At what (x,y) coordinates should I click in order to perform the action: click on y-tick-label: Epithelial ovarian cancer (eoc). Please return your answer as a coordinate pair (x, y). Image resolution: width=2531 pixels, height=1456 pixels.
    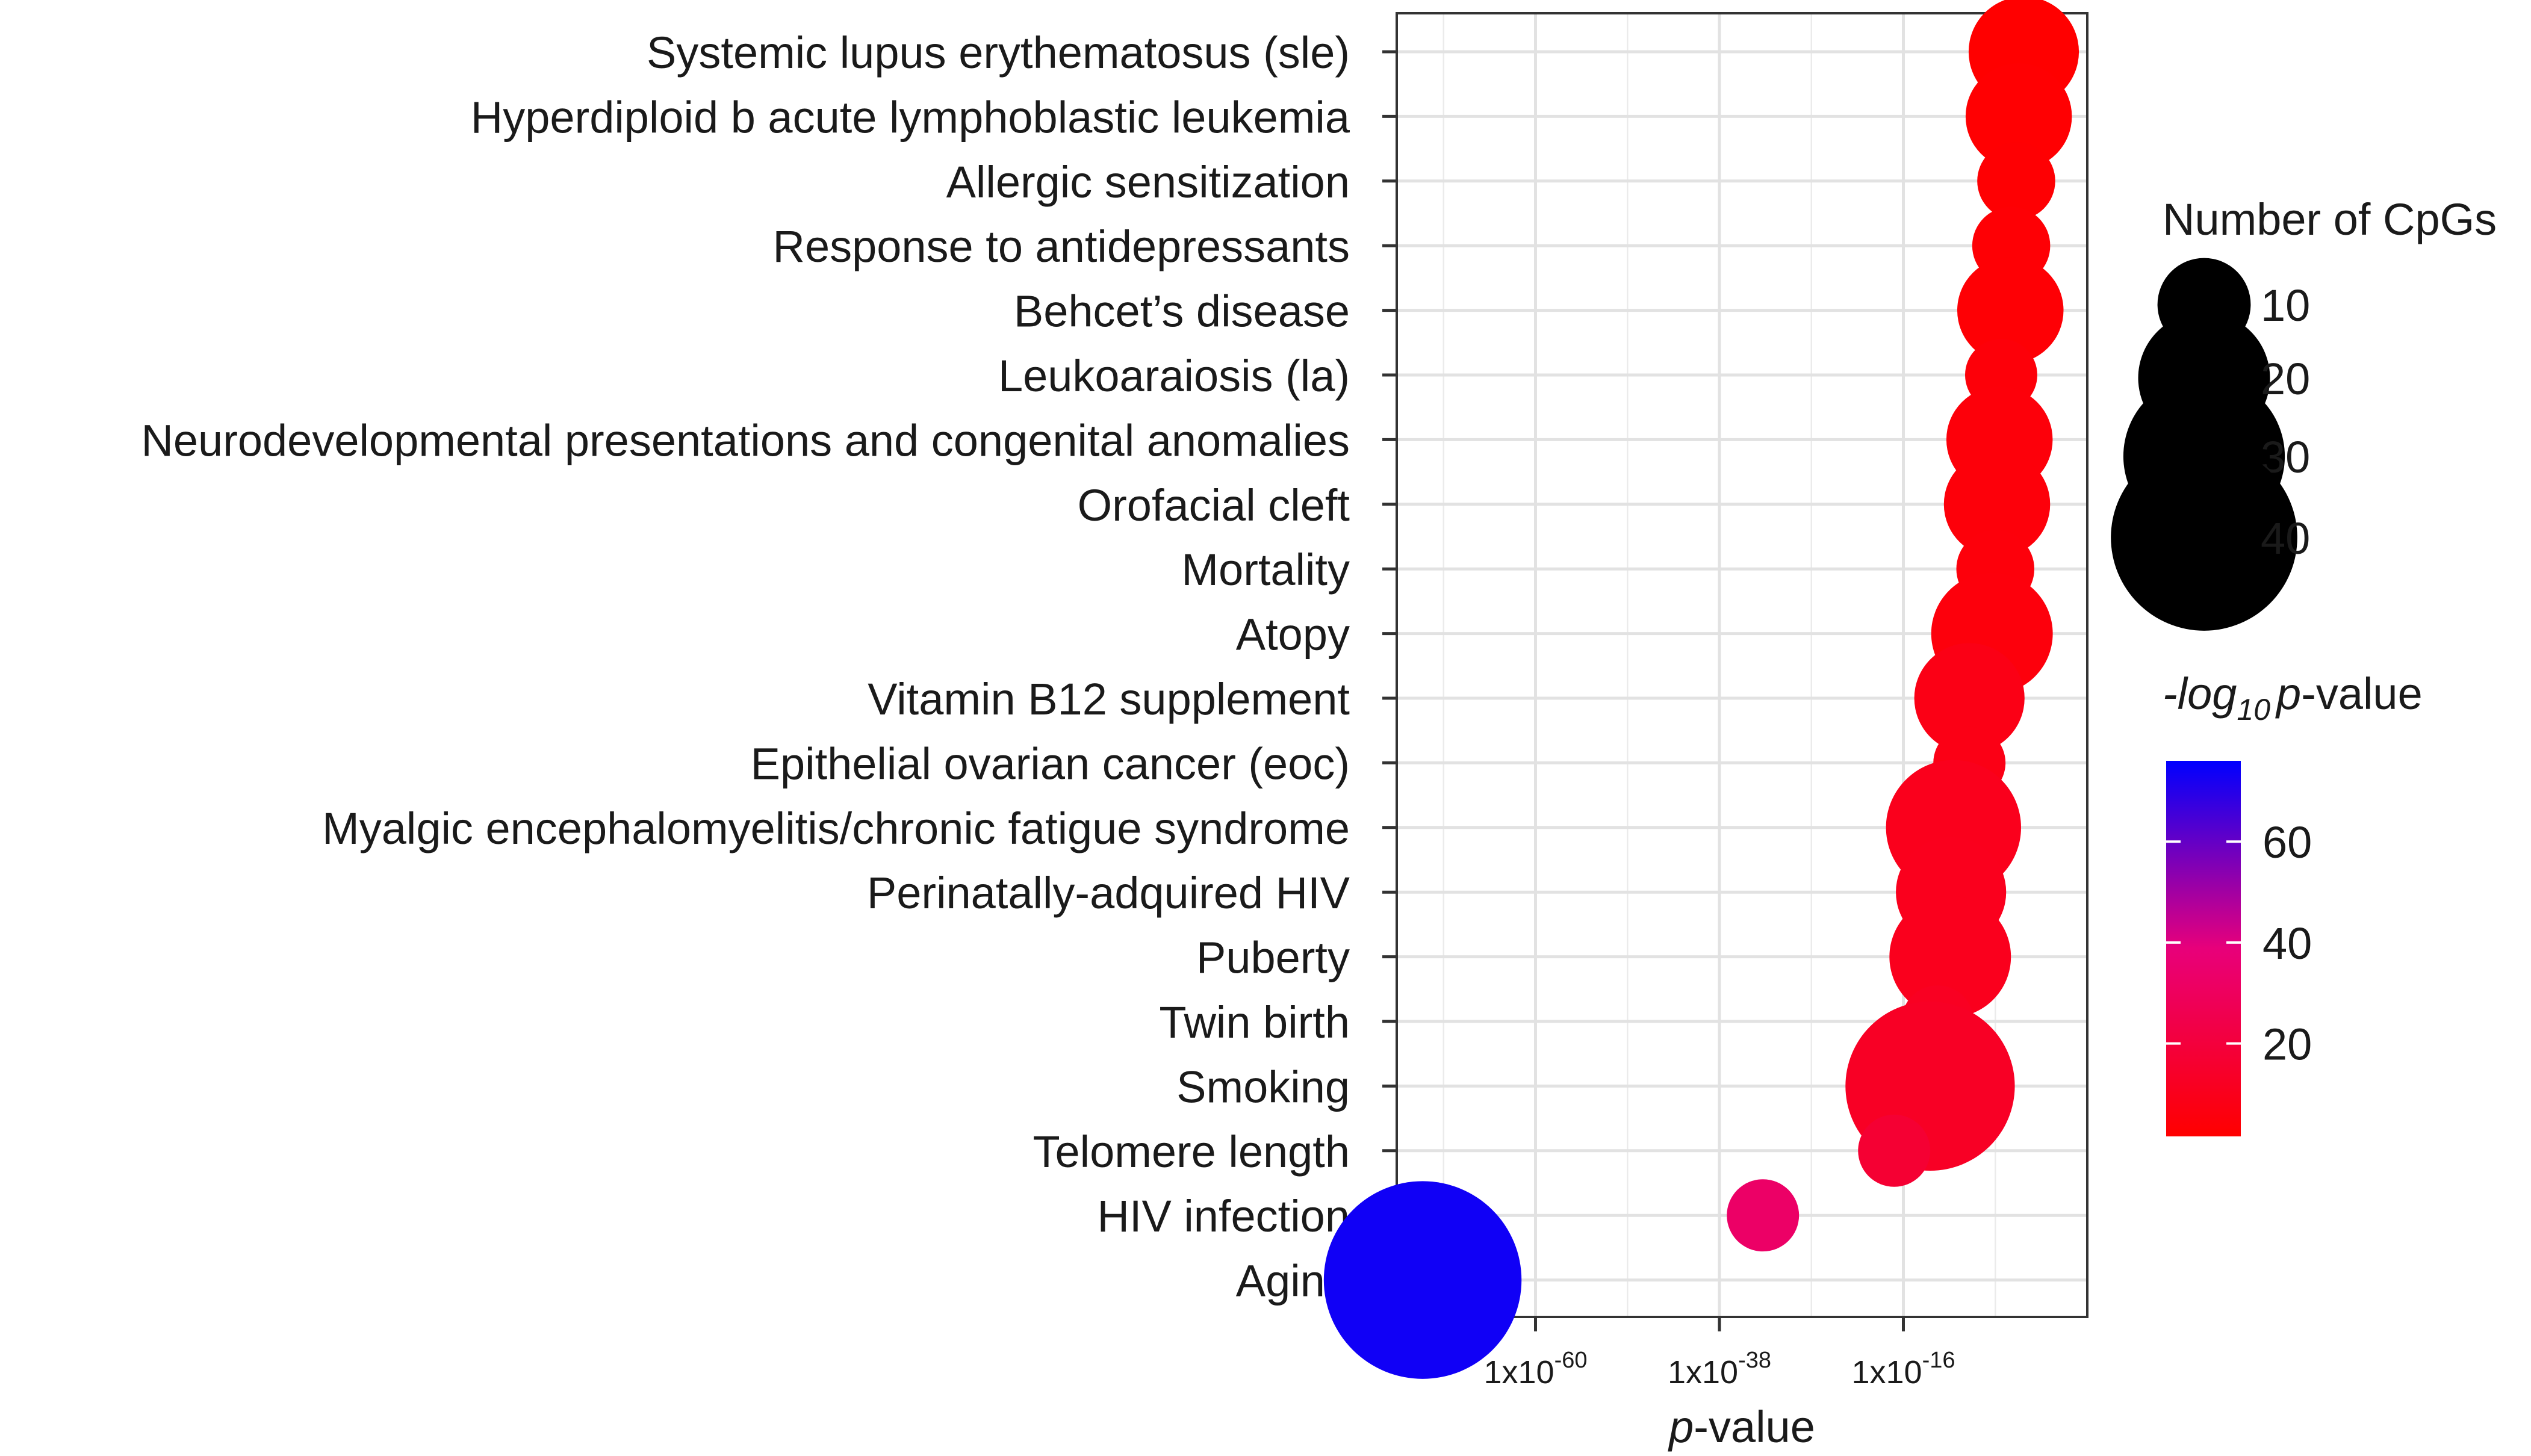
    Looking at the image, I should click on (1050, 763).